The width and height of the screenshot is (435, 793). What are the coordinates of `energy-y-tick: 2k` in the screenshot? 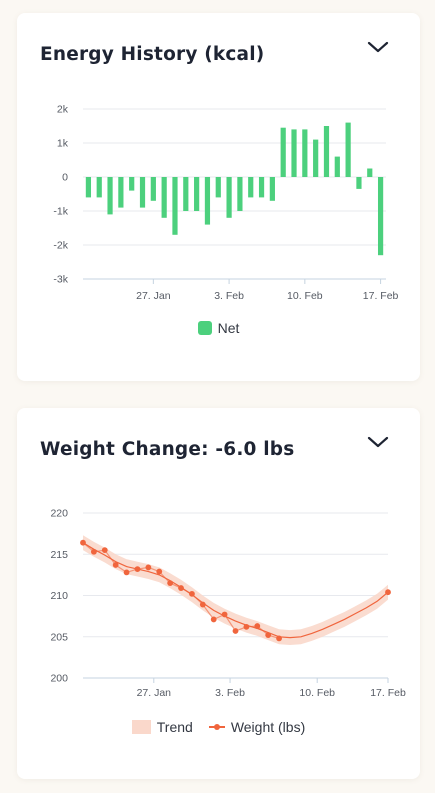 It's located at (63, 110).